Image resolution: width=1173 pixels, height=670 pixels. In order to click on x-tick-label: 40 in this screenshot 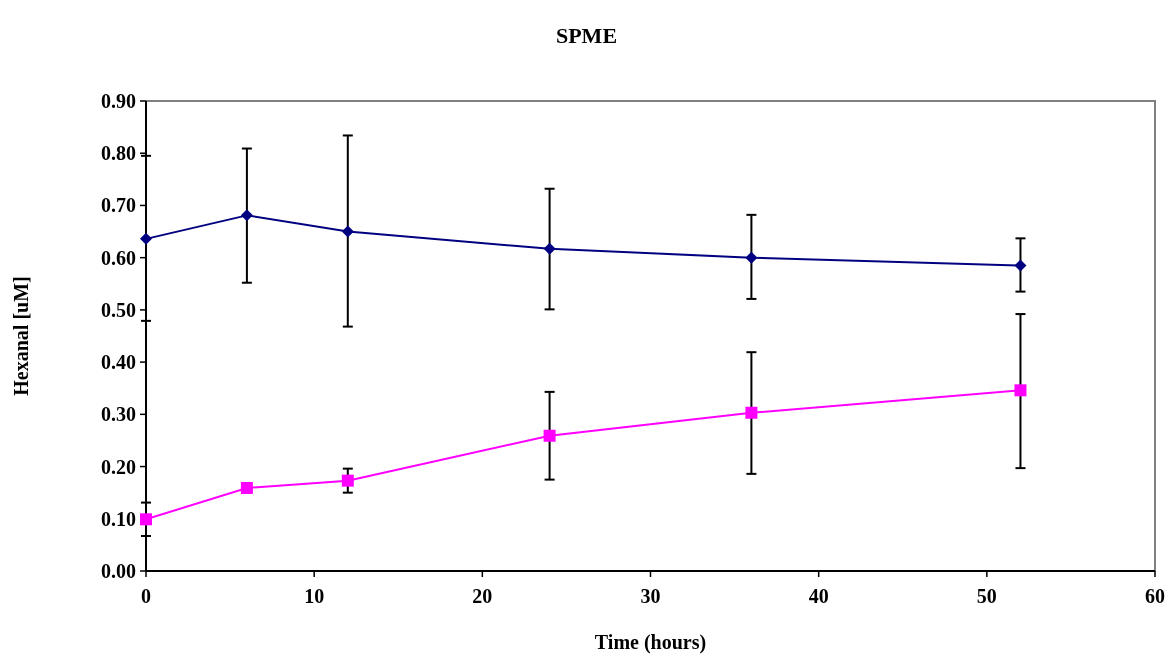, I will do `click(818, 596)`.